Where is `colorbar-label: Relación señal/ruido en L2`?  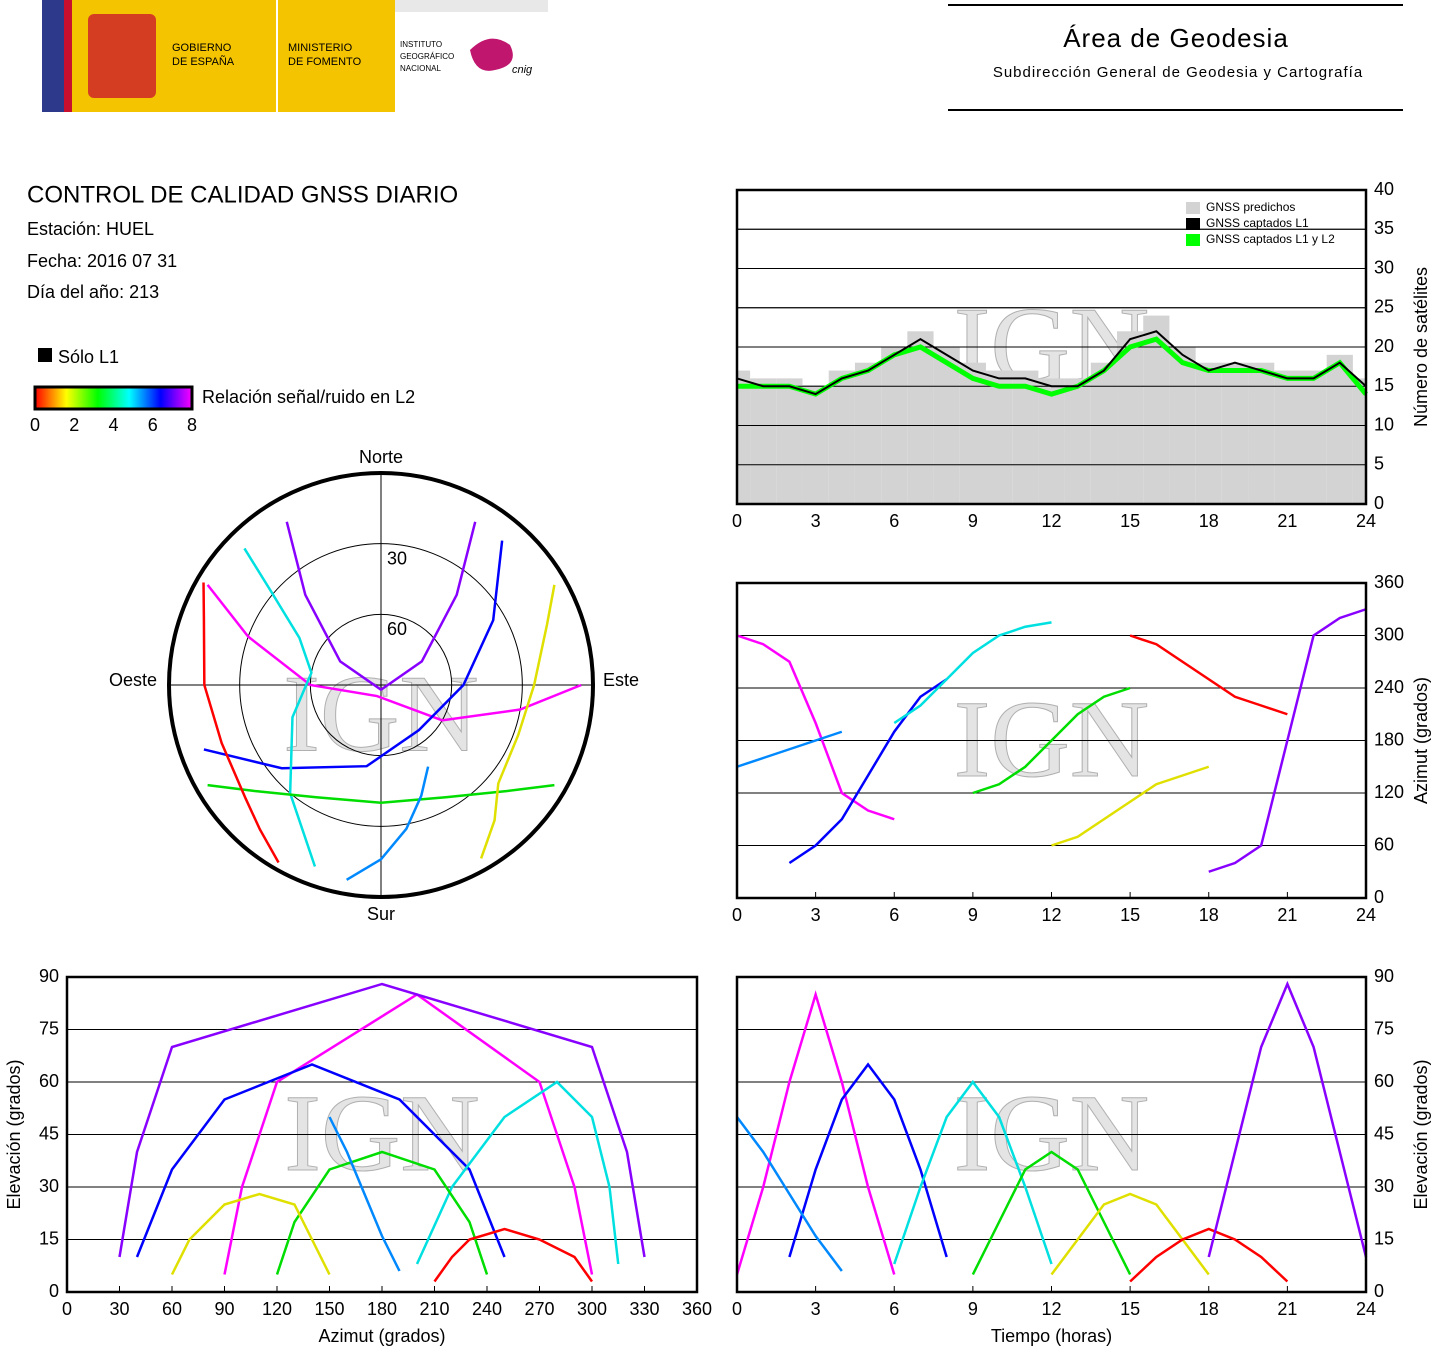
colorbar-label: Relación señal/ruido en L2 is located at coordinates (308, 397).